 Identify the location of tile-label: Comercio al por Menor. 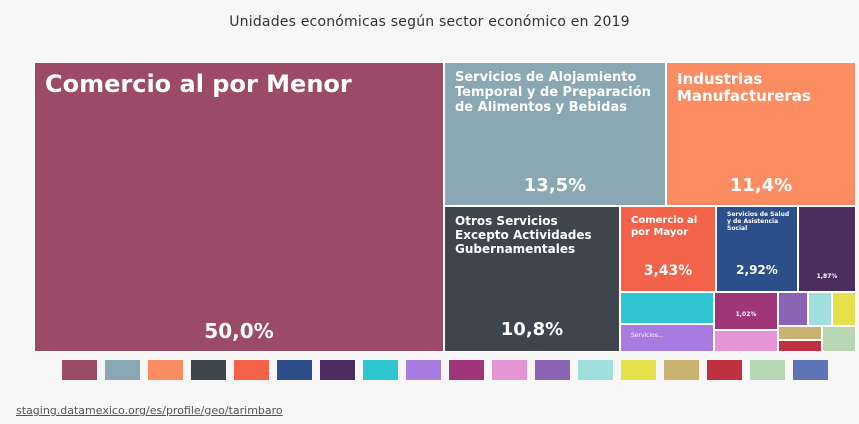
(198, 84).